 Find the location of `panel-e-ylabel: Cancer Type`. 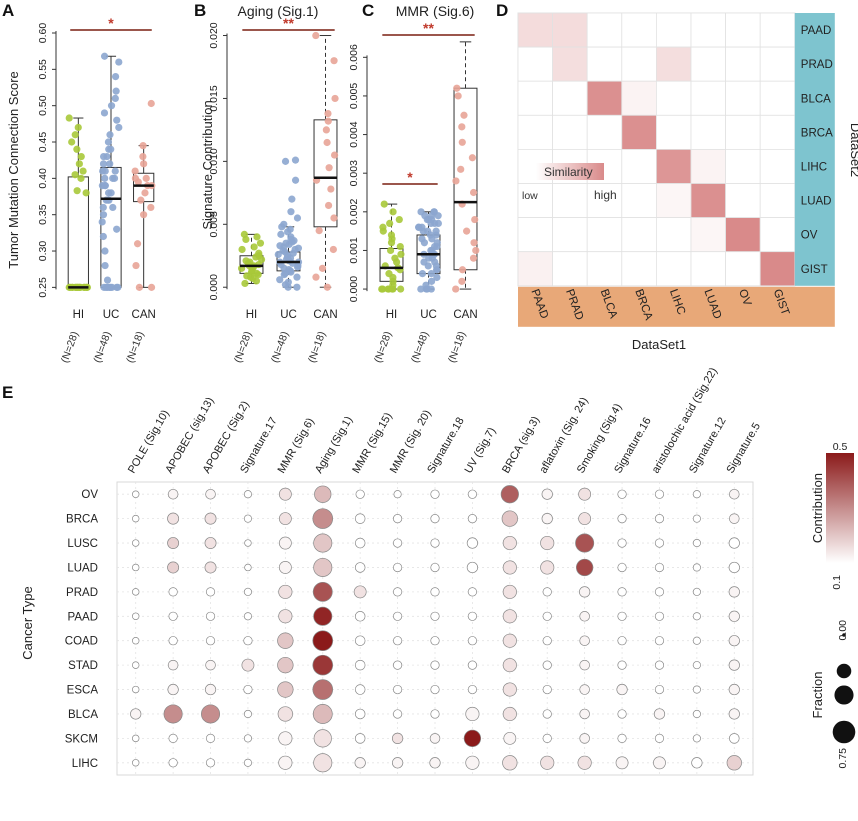

panel-e-ylabel: Cancer Type is located at coordinates (27, 622).